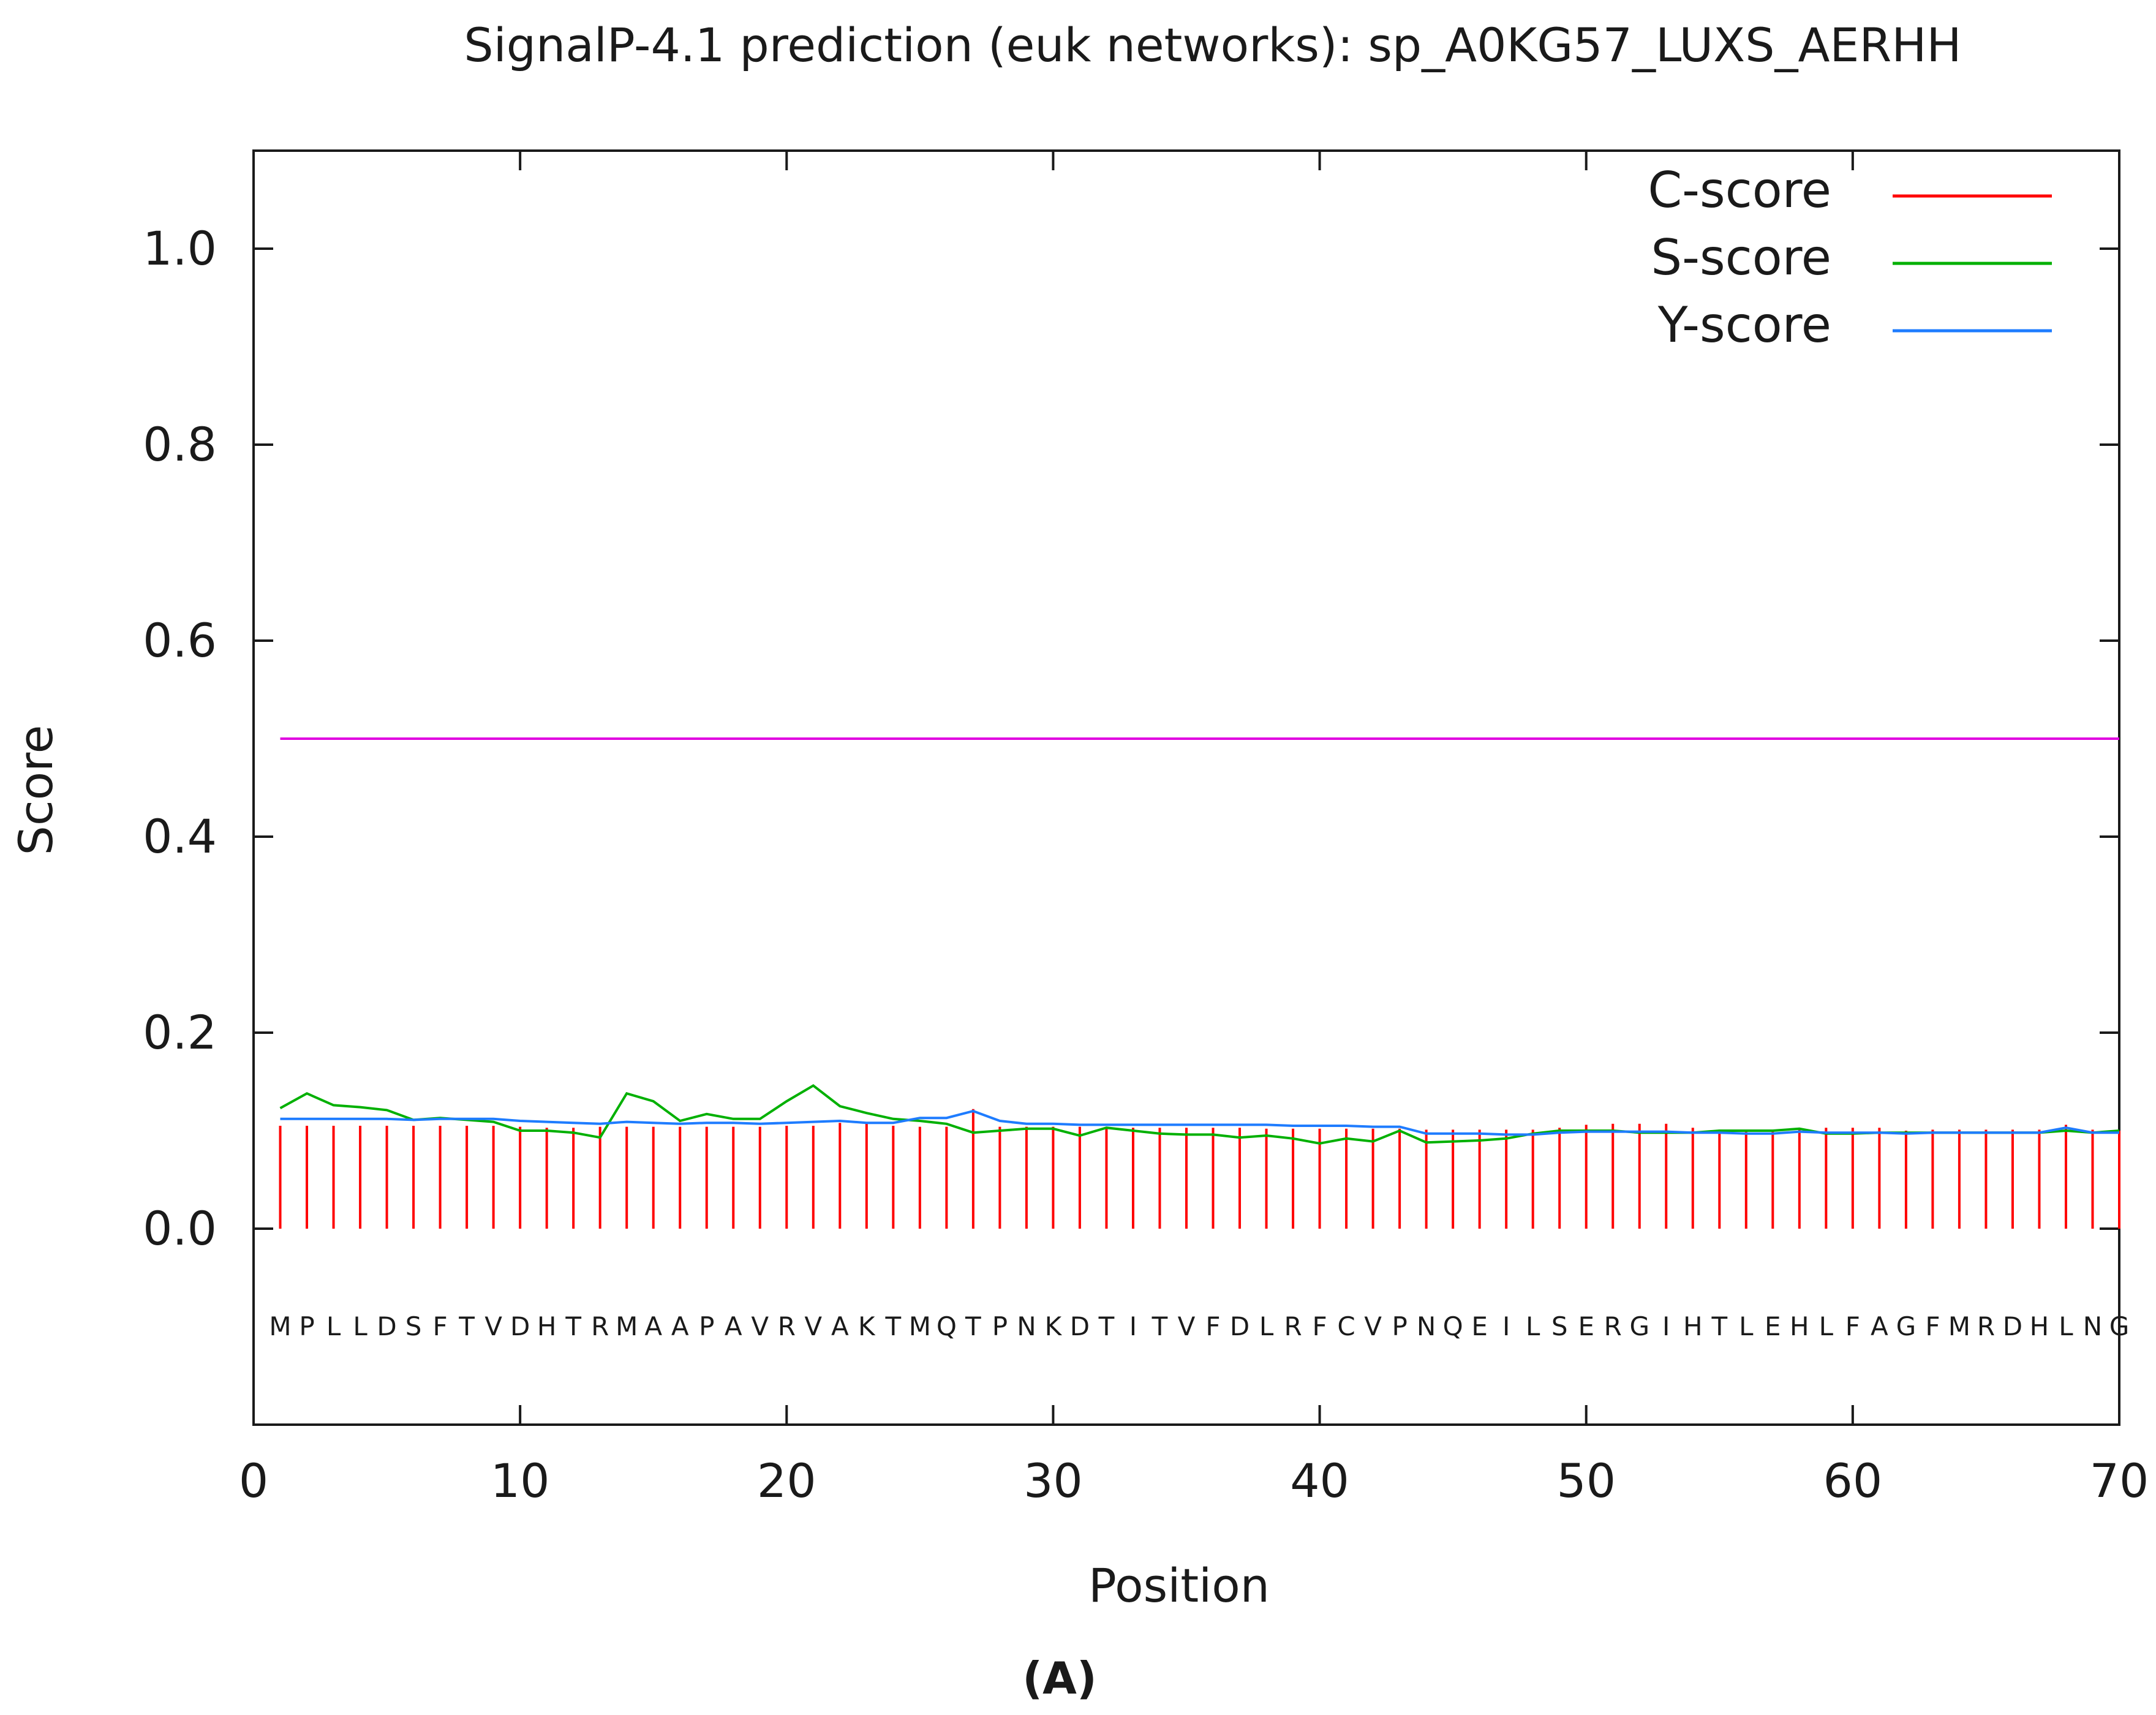 This screenshot has width=2156, height=1715. I want to click on x-tick-label: 40, so click(1319, 1481).